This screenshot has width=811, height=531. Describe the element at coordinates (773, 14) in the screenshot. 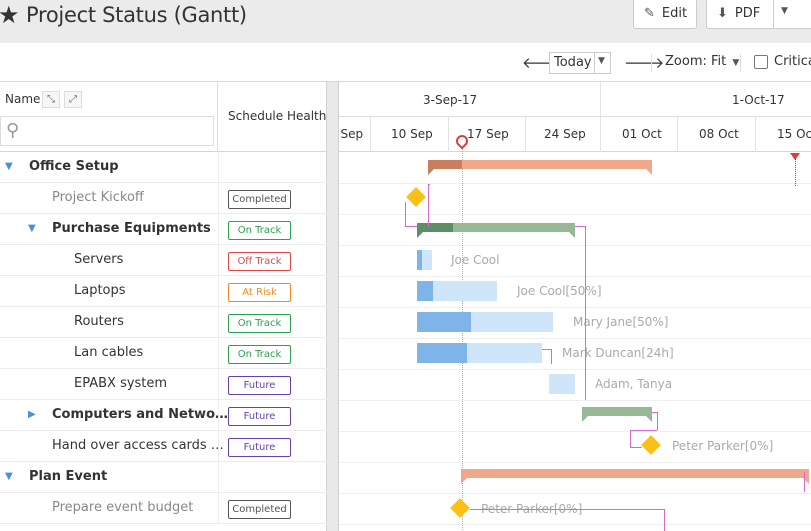

I see `pdf-button-divider` at that location.